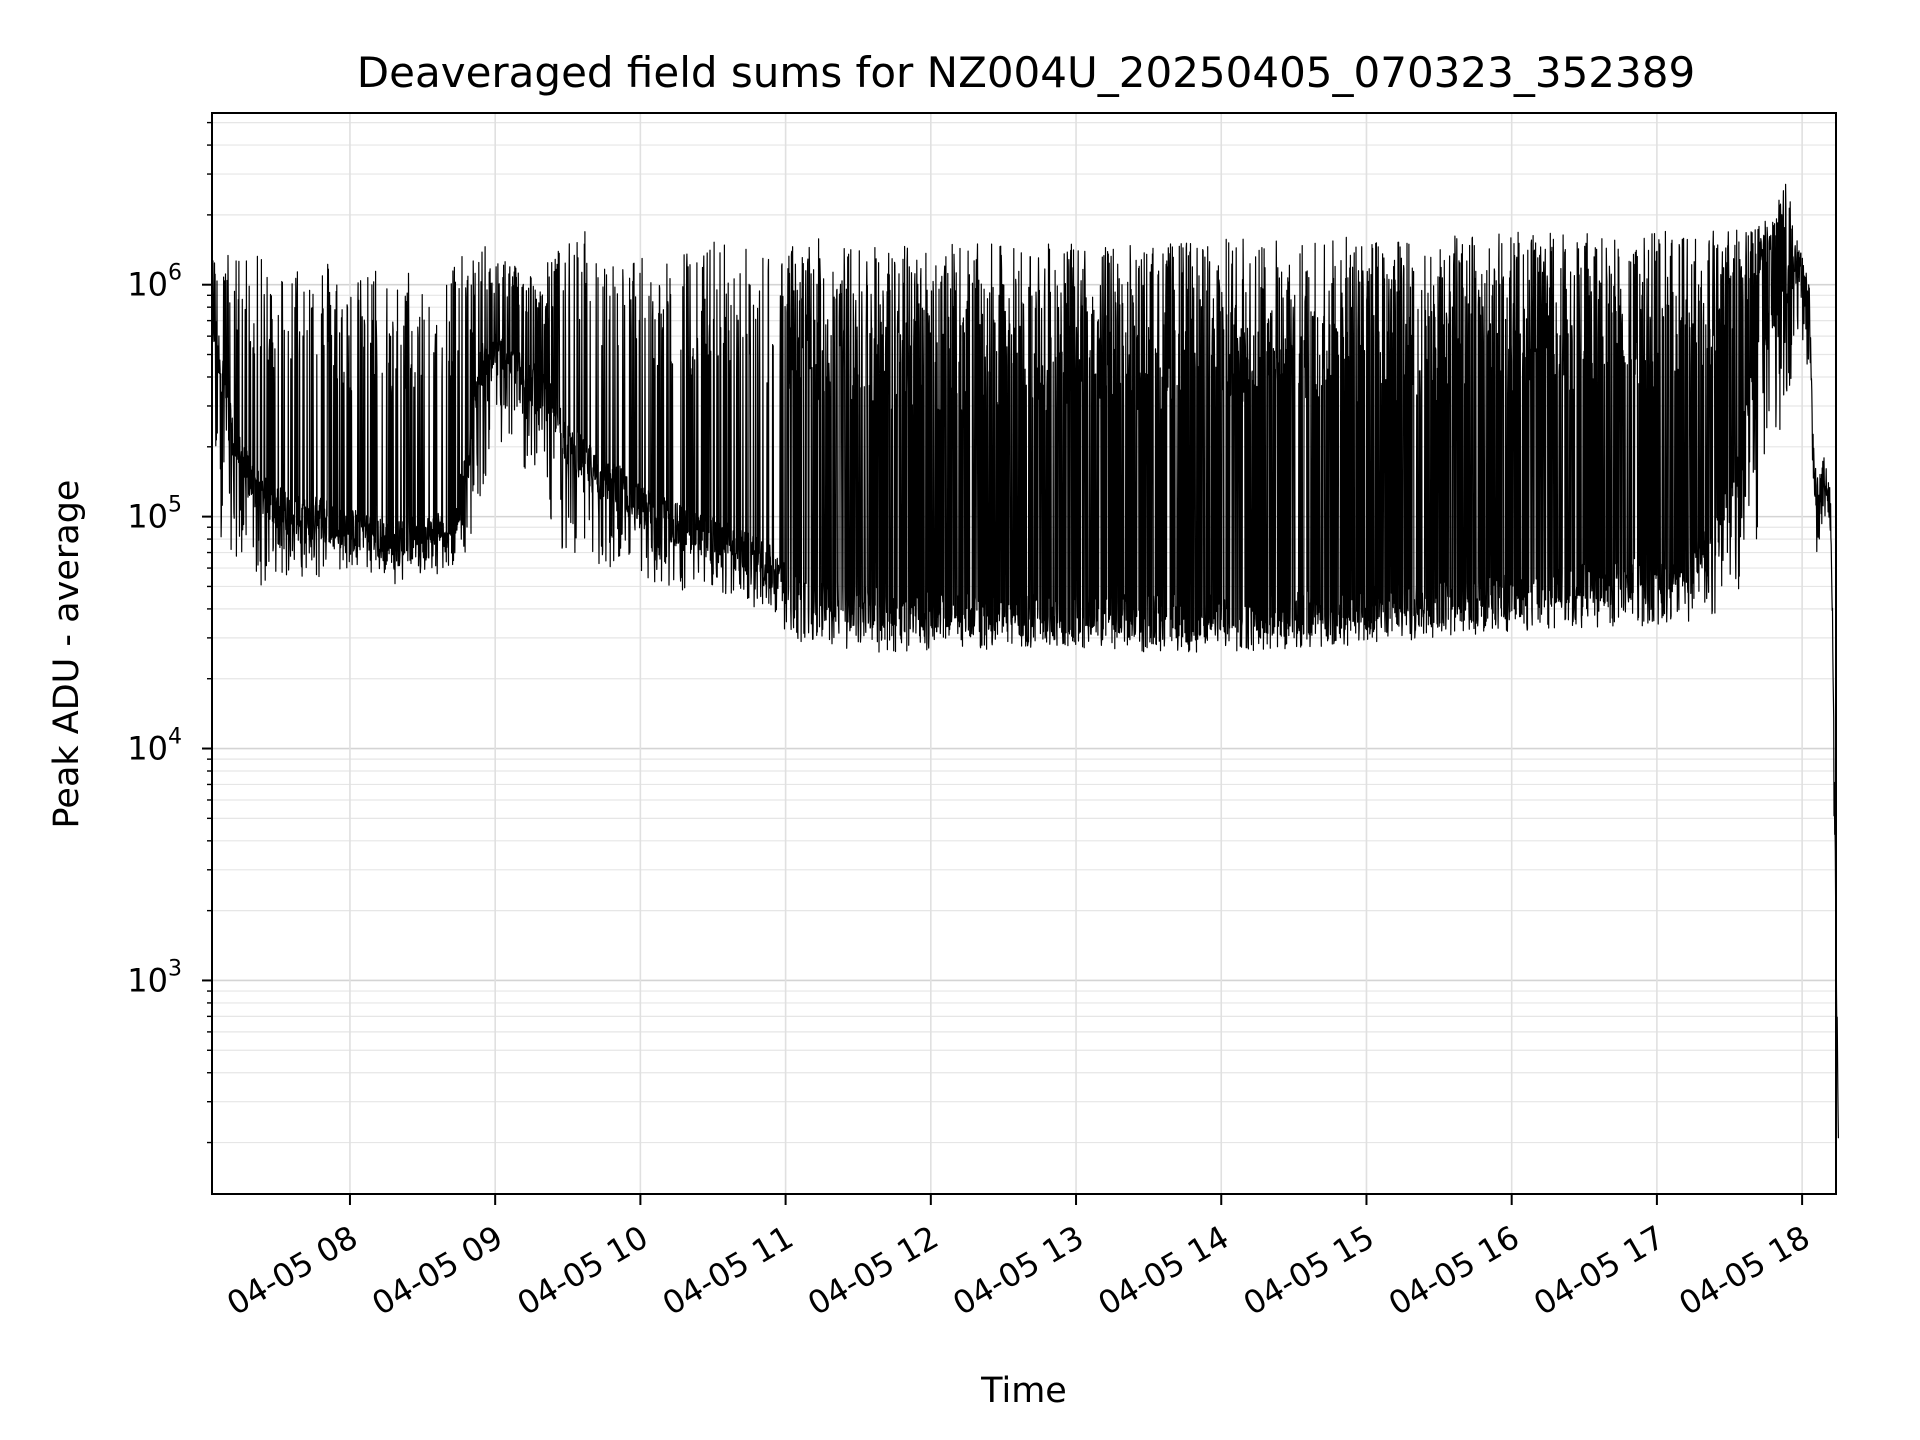 The width and height of the screenshot is (1920, 1440). I want to click on x-axis-label: Time, so click(1023, 1391).